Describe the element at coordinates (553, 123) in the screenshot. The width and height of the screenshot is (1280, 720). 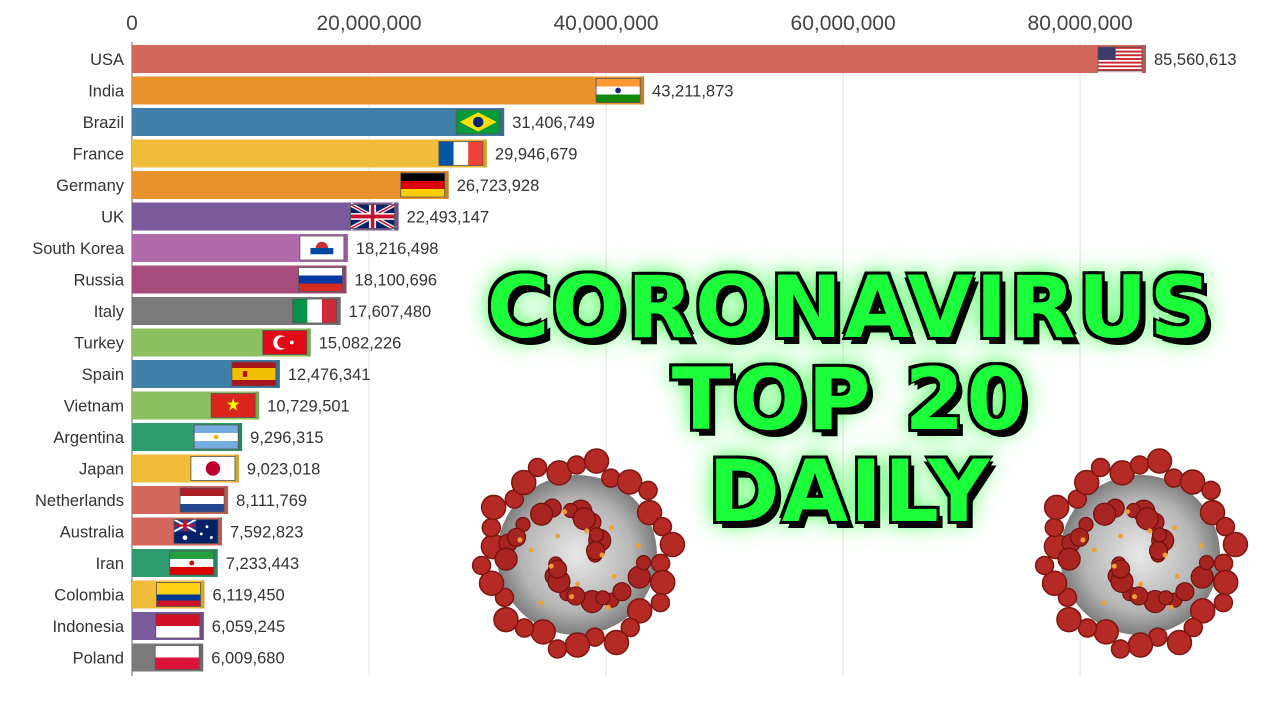
I see `value-label: 31,406,749` at that location.